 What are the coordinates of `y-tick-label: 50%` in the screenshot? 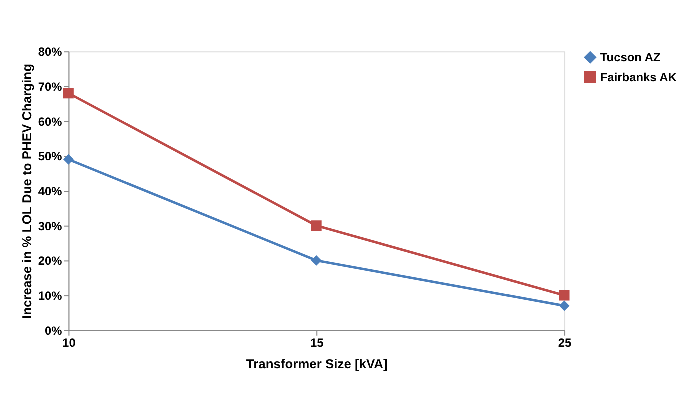 It's located at (50, 157).